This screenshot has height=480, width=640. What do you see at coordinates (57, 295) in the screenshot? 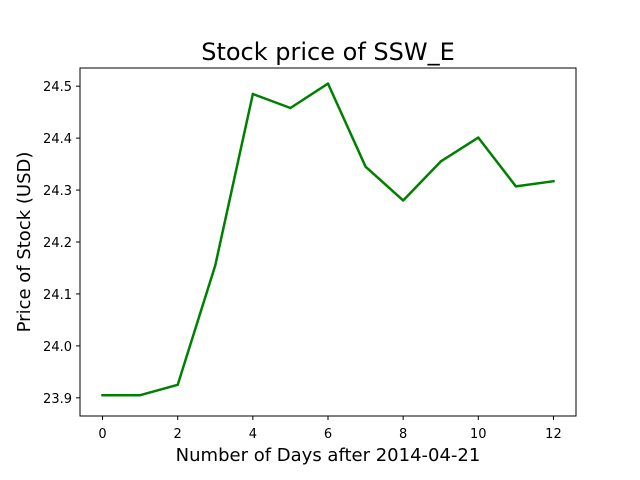
I see `y-tick-label: 24.1` at bounding box center [57, 295].